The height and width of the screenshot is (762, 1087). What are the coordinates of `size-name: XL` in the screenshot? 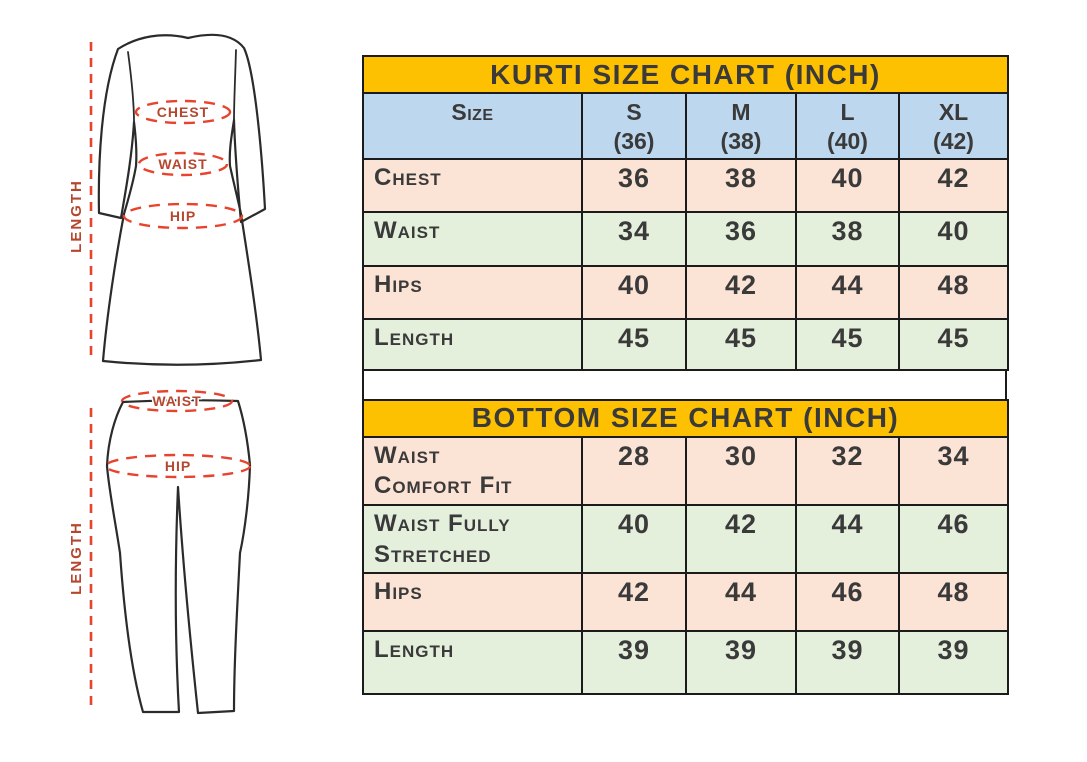 It's located at (953, 112).